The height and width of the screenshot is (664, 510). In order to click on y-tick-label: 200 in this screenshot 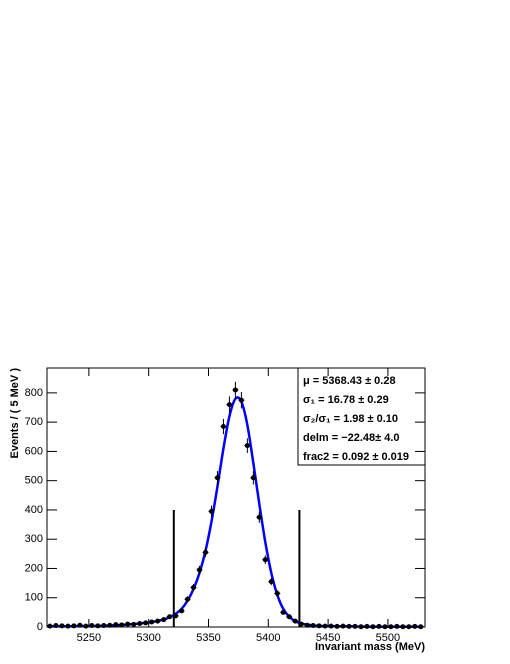, I will do `click(34, 568)`.